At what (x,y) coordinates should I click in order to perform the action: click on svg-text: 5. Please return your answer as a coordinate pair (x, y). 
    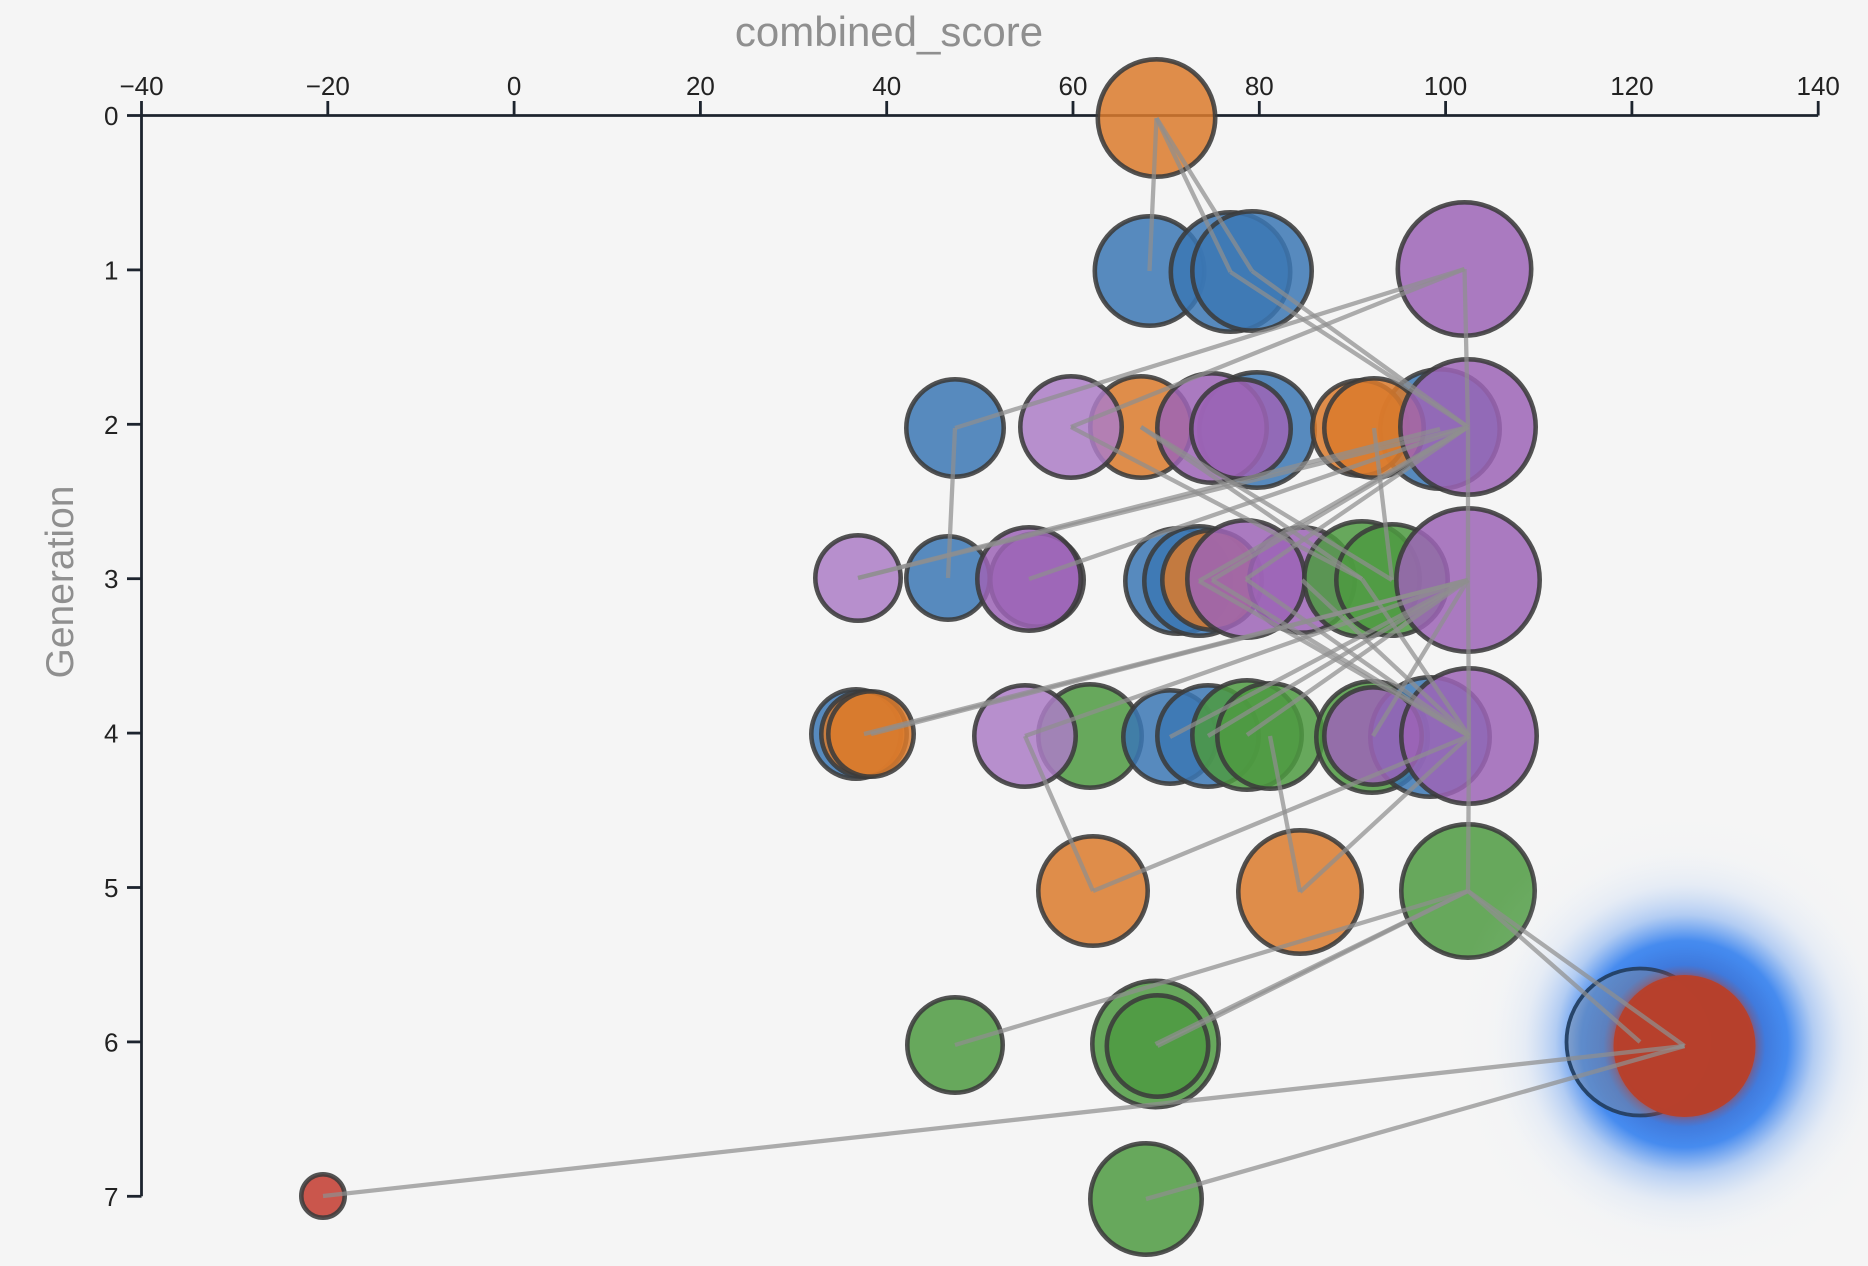
    Looking at the image, I should click on (111, 888).